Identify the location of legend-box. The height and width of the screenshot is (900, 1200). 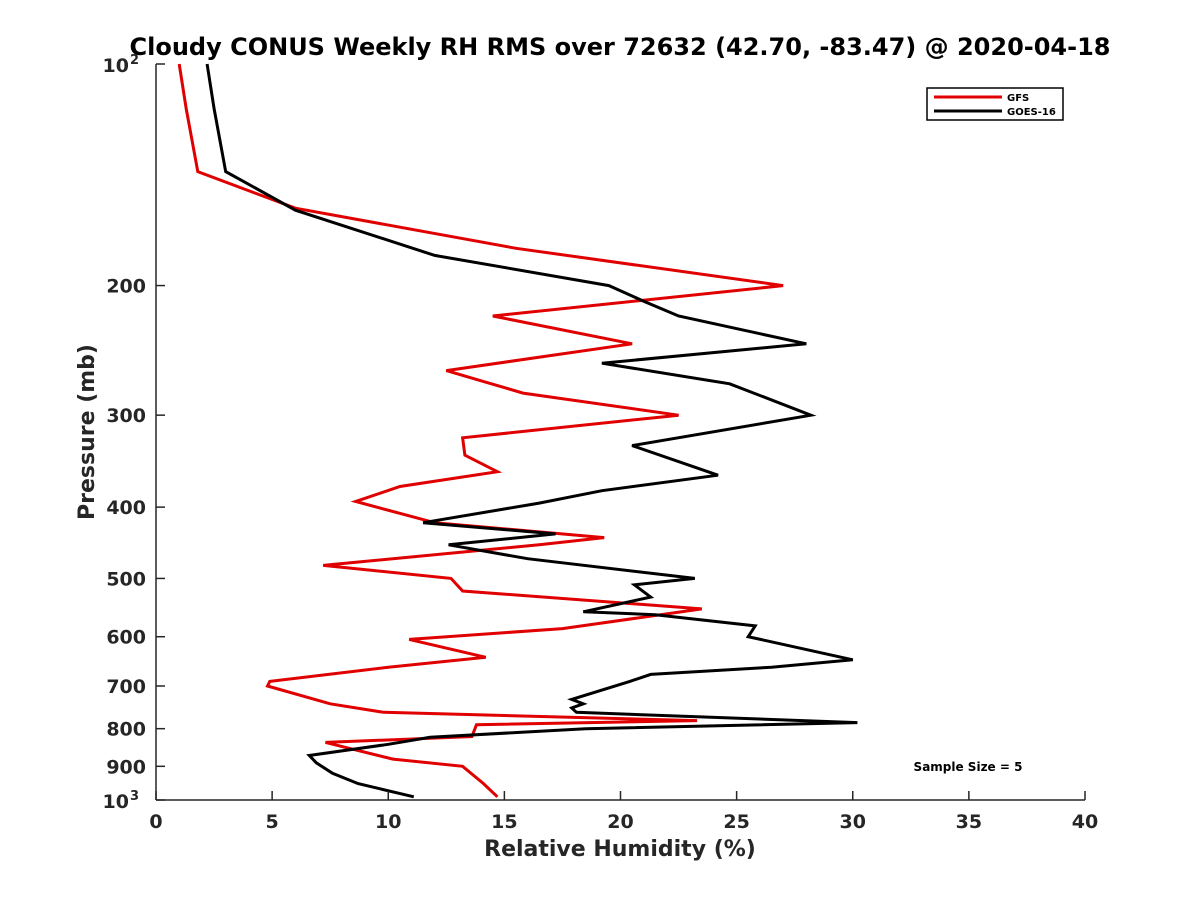
(995, 104).